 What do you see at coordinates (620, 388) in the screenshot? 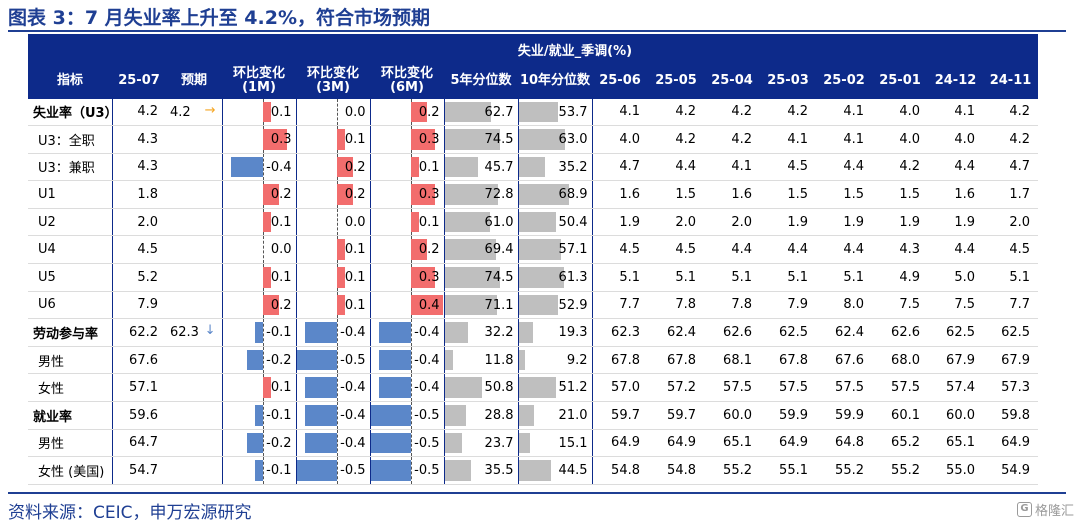
I see `history-value: 57.0` at bounding box center [620, 388].